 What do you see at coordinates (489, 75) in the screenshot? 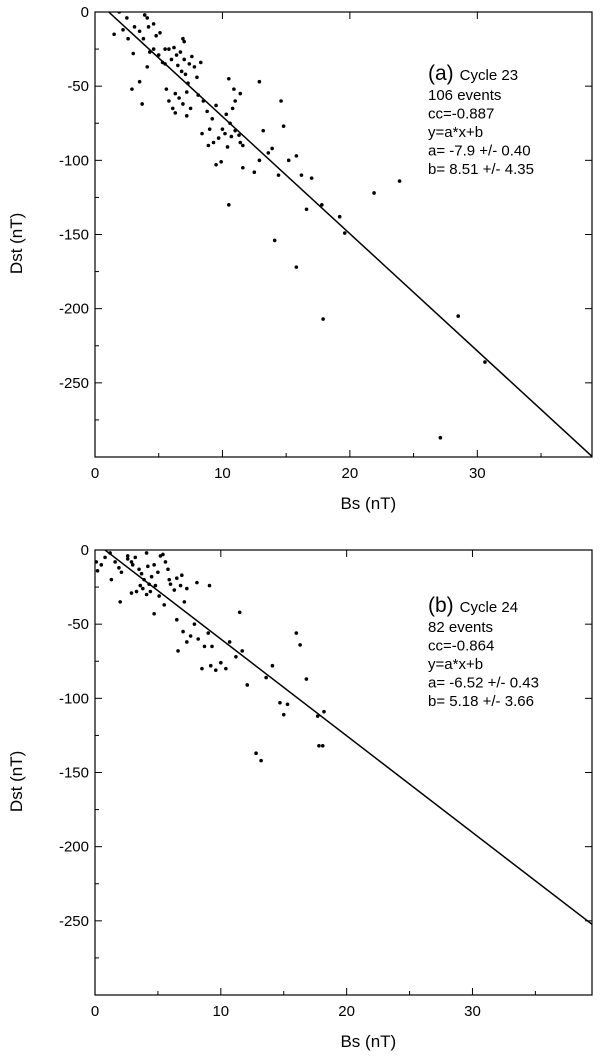
I see `cycle-label: Cycle 23` at bounding box center [489, 75].